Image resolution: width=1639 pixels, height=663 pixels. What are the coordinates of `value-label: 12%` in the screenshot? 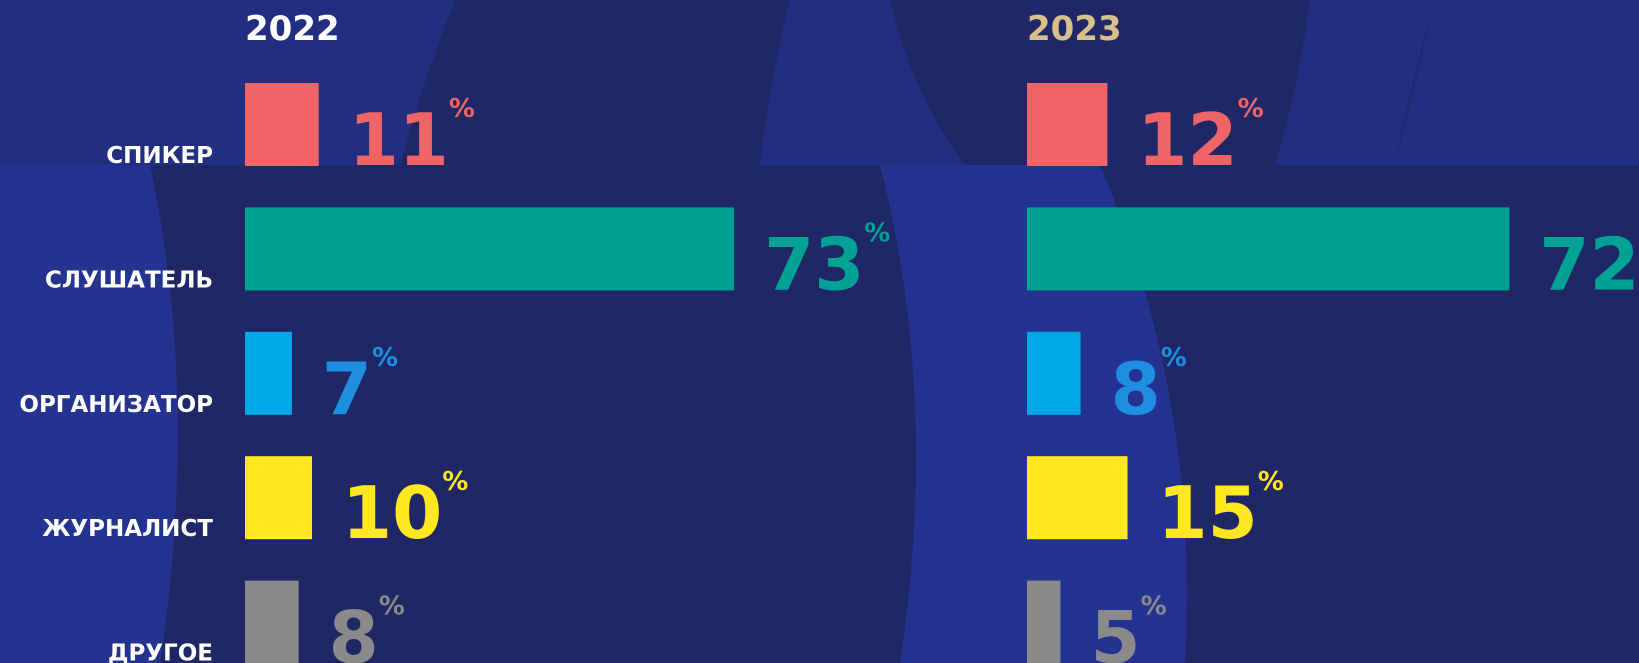 It's located at (1200, 138).